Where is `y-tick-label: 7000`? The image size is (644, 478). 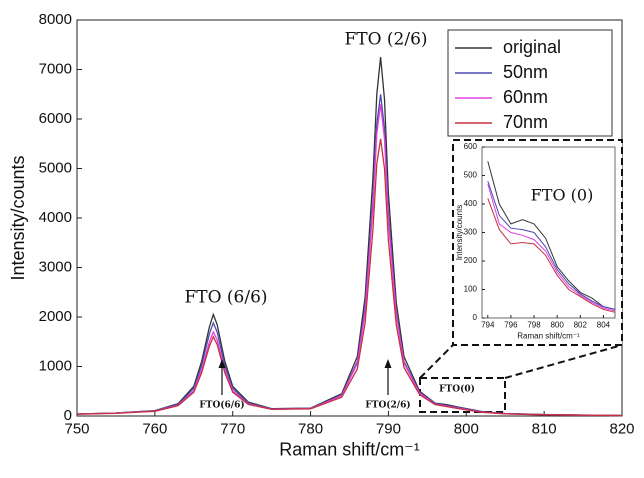 y-tick-label: 7000 is located at coordinates (55, 68).